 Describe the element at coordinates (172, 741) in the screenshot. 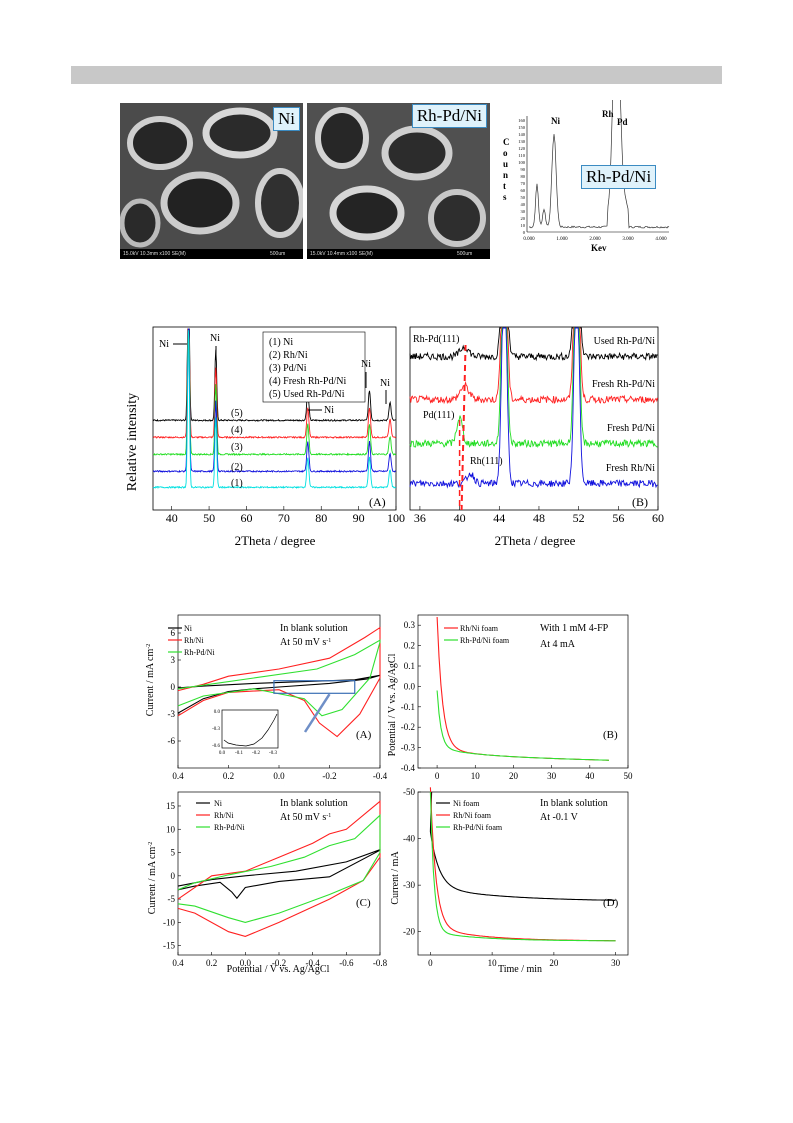

I see `panel-a-y-tick-label: -6` at that location.